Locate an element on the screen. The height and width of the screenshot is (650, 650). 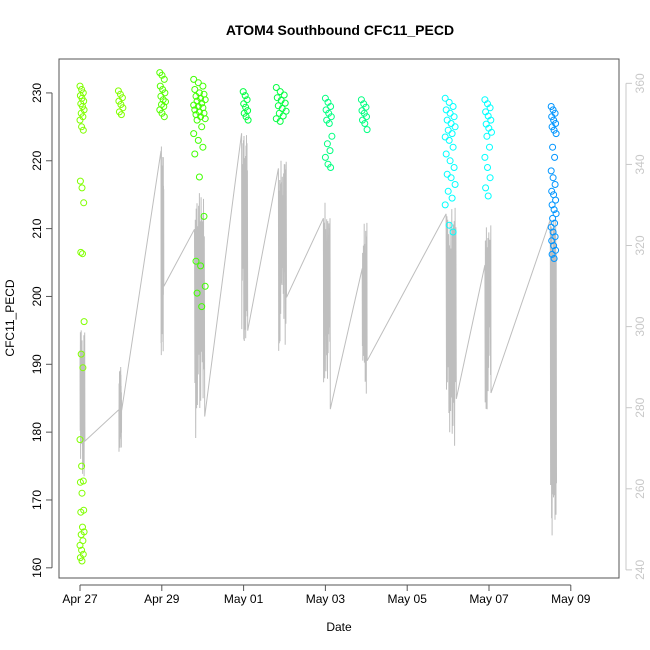
x-tick-label: May 03 is located at coordinates (326, 599).